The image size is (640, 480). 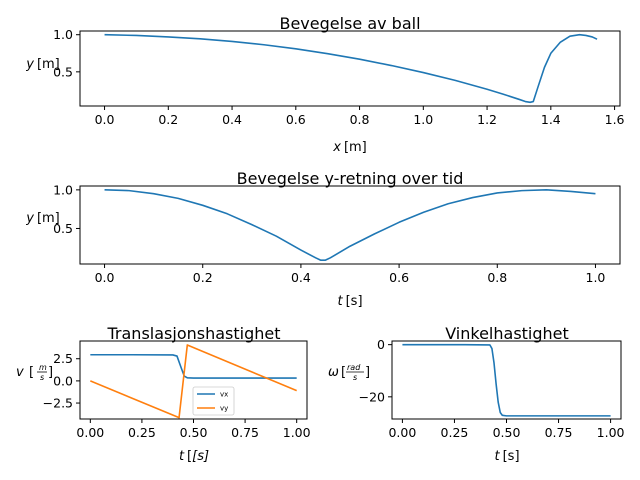 I want to click on y-axis-label: v [ m s ], so click(x=34, y=372).